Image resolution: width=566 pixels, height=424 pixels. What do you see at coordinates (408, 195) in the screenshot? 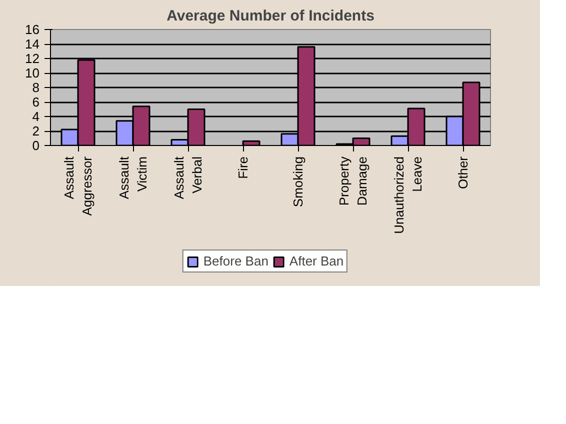
I see `x-tick-label: Unauthorized Leave` at bounding box center [408, 195].